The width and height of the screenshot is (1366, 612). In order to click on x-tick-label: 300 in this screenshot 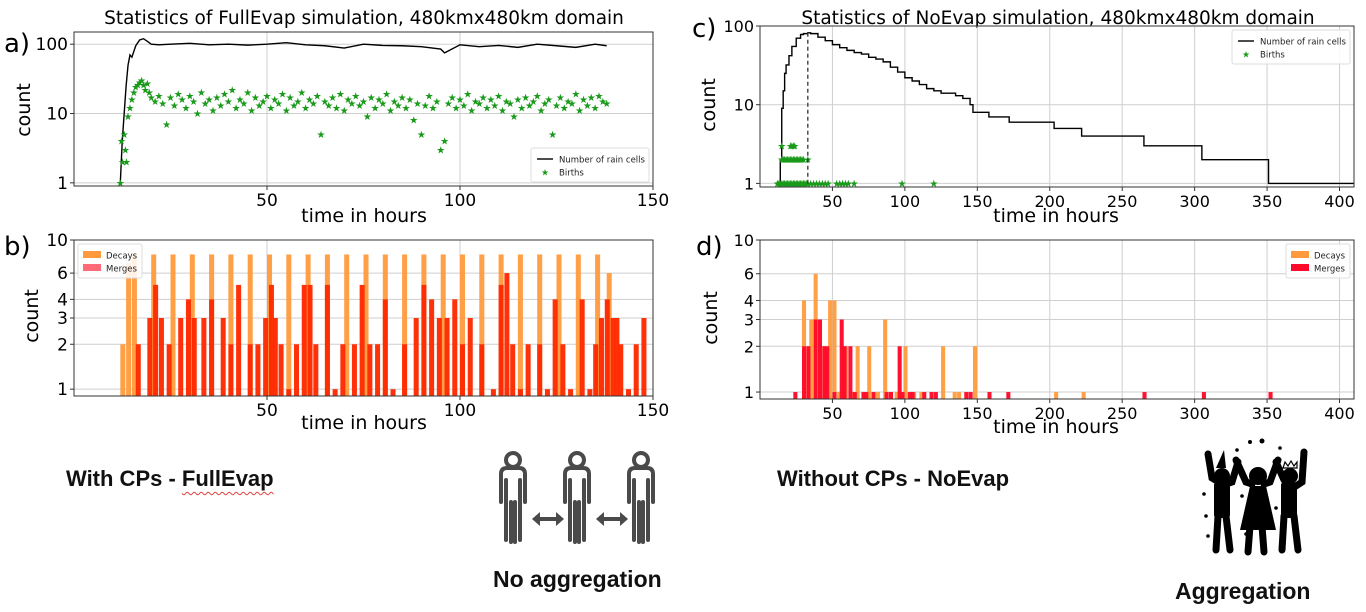, I will do `click(1194, 201)`.